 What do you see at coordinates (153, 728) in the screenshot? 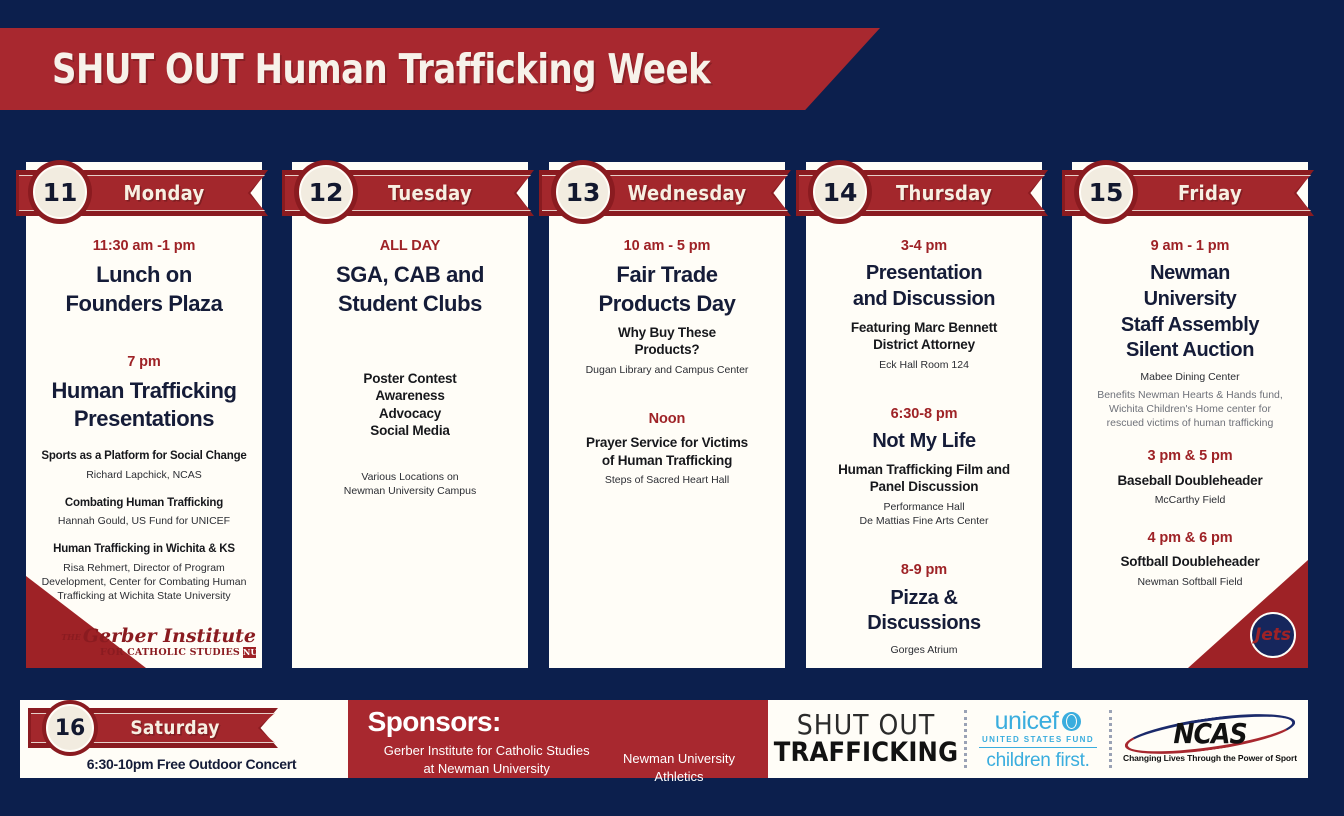
I see `saturday-ribbon: Saturday 16` at bounding box center [153, 728].